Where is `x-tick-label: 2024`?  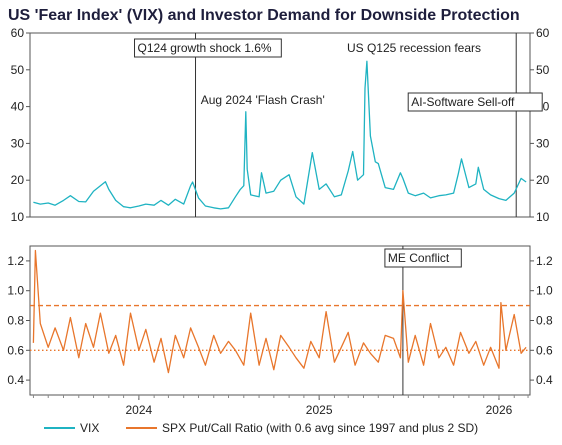 x-tick-label: 2024 is located at coordinates (139, 410).